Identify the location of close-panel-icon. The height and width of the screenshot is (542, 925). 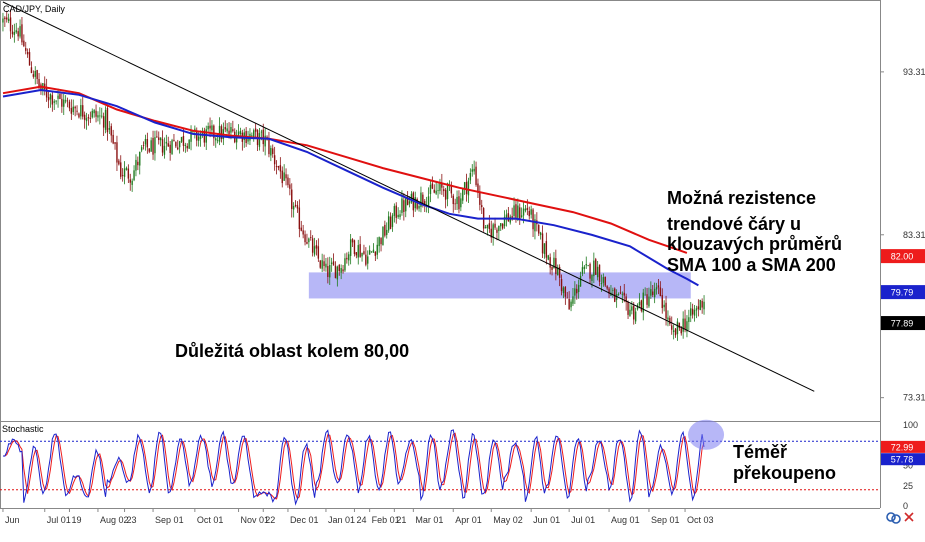
(909, 517).